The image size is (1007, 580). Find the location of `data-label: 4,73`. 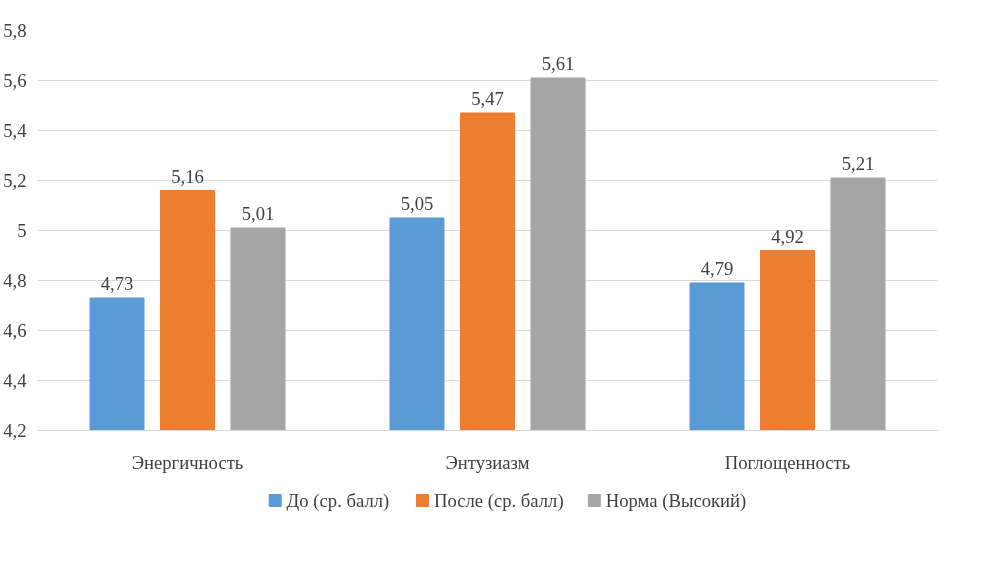

data-label: 4,73 is located at coordinates (117, 283).